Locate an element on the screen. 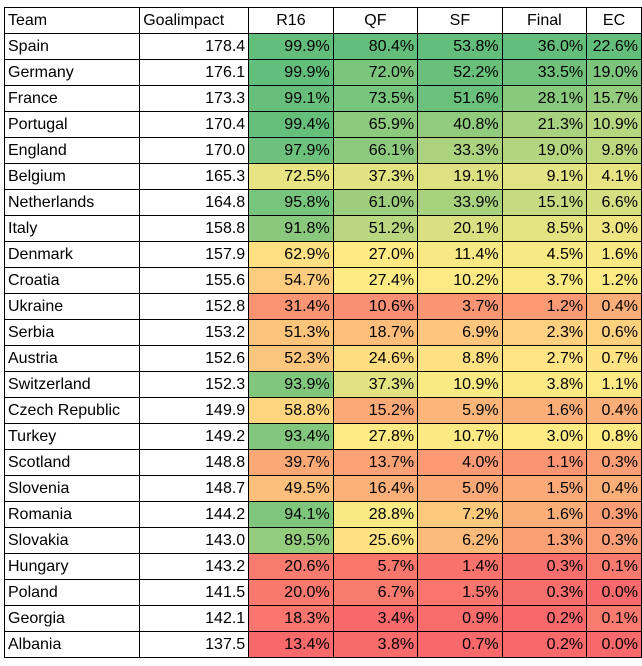  table-row: Denmark 157.9 62.9% 27.0% 11.4% 4.5% 1.6% is located at coordinates (322, 254).